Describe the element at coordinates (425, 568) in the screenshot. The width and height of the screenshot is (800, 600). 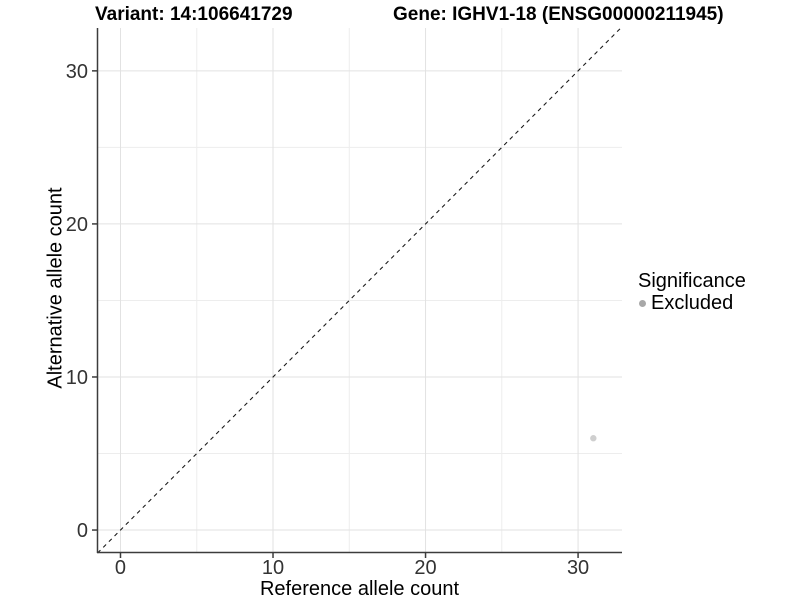
I see `x-tick-label-20: 20` at that location.